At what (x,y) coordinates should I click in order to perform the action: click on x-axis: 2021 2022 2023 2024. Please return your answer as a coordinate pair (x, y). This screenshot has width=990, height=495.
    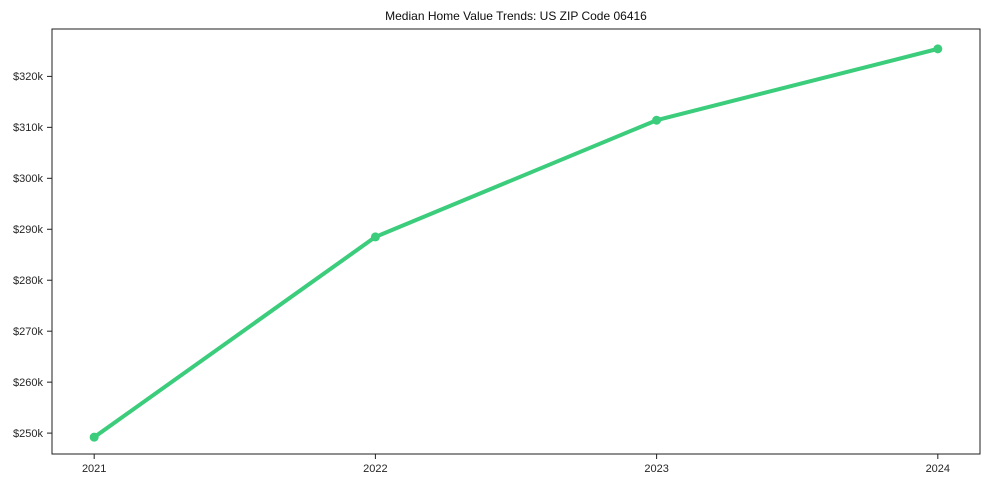
    Looking at the image, I should click on (516, 464).